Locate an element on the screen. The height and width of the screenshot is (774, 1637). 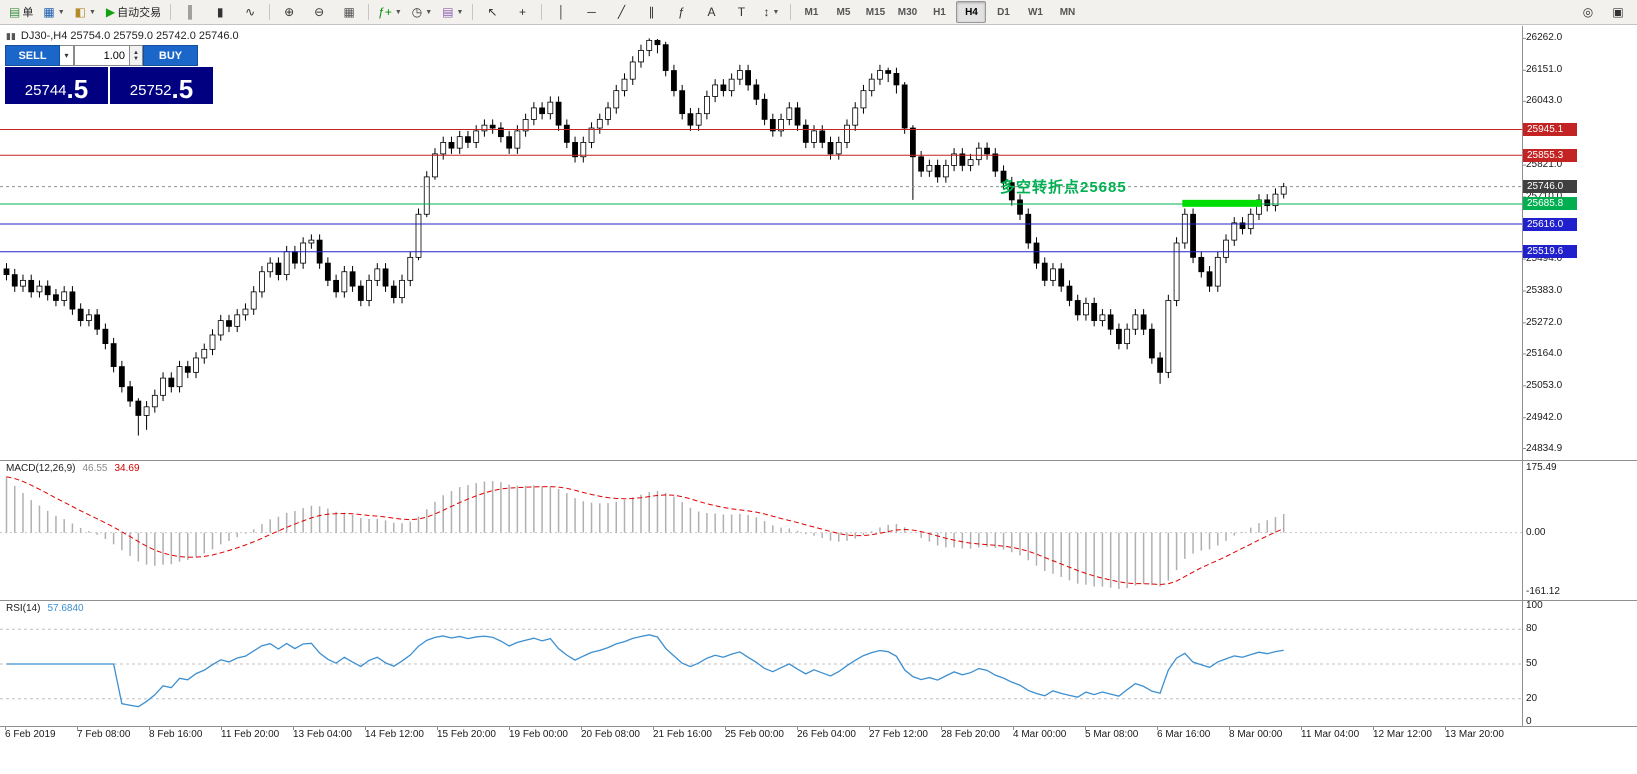
rsi-indicator-label: RSI(14) 57.6840 is located at coordinates (45, 608).